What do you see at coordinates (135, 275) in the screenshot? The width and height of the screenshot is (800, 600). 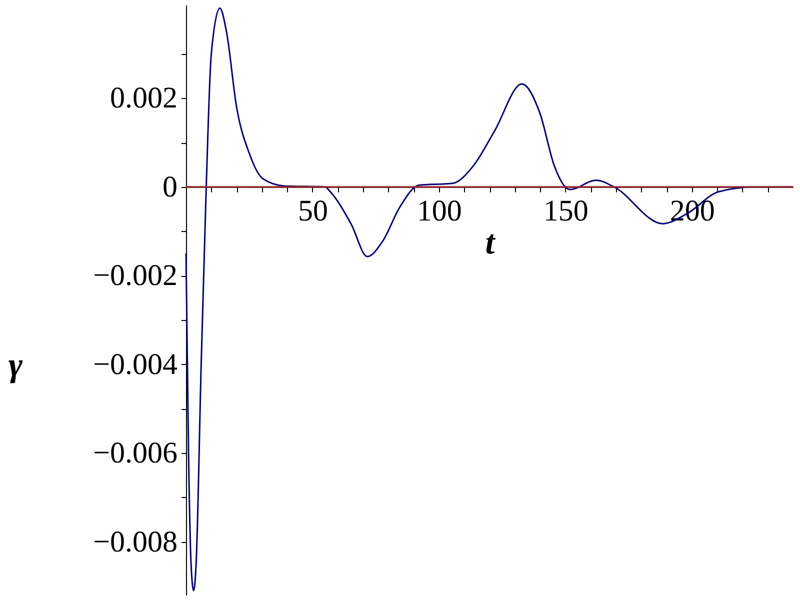 I see `y-tick-label: −0.002` at bounding box center [135, 275].